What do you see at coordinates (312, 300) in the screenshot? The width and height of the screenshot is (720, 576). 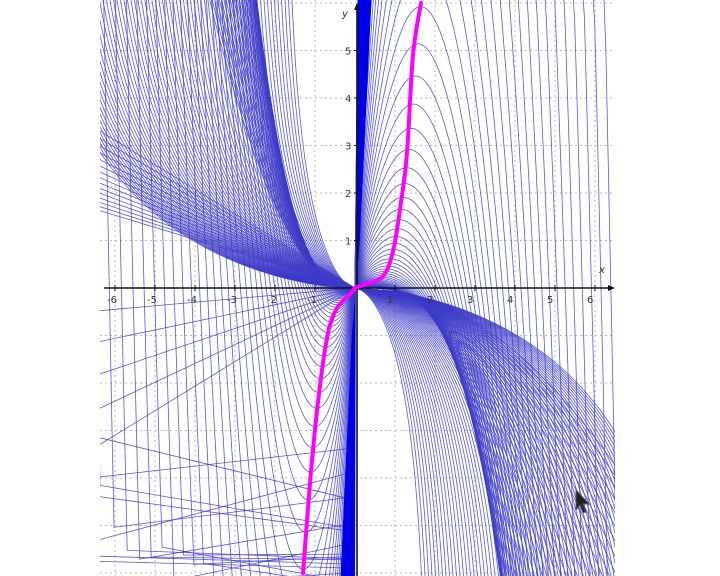 I see `x-tick-label: -1` at bounding box center [312, 300].